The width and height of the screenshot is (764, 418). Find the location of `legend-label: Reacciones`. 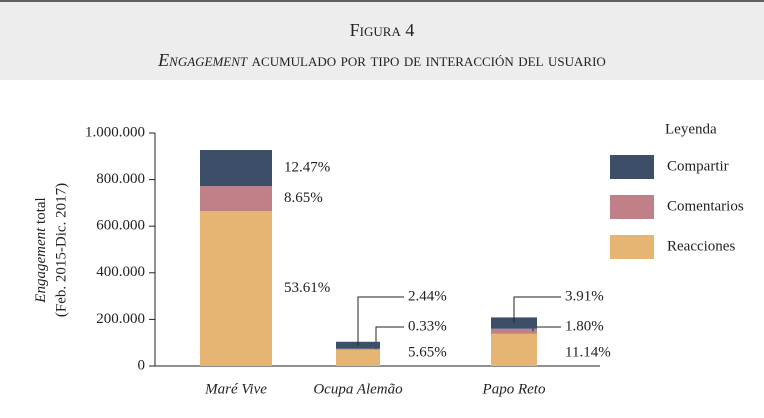

legend-label: Reacciones is located at coordinates (701, 246).